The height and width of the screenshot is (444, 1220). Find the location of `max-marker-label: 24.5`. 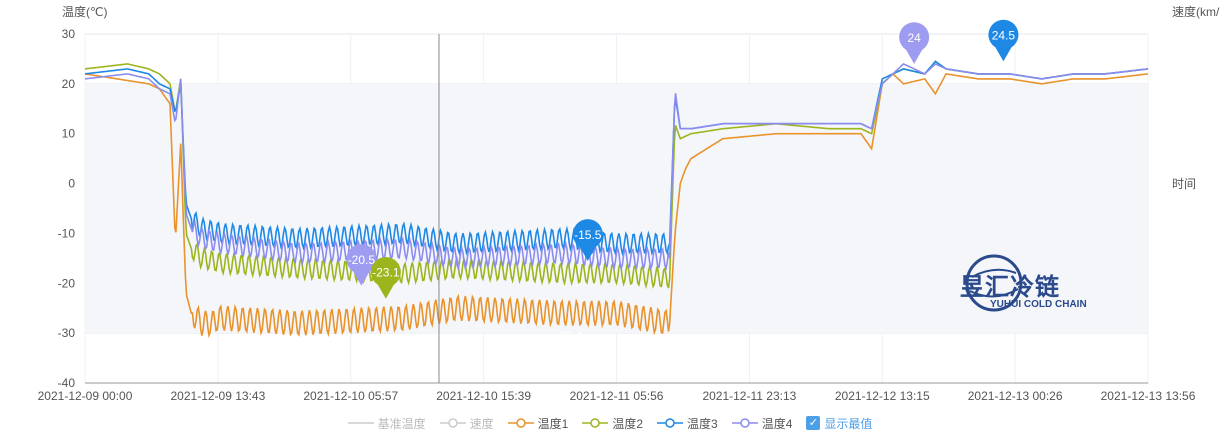

max-marker-label: 24.5 is located at coordinates (1004, 35).